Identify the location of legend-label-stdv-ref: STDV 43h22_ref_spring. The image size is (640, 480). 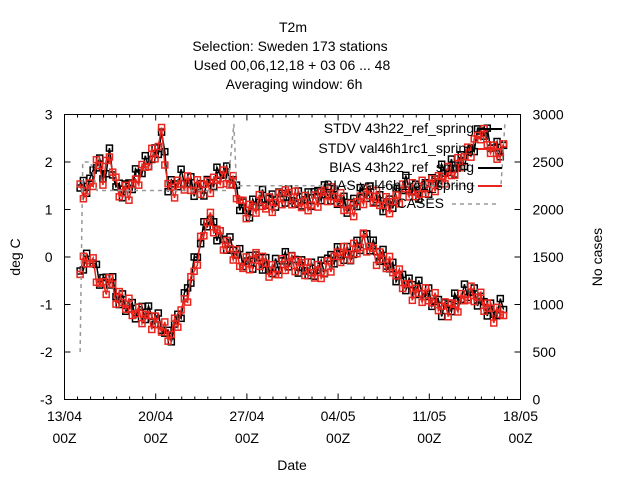
(399, 128).